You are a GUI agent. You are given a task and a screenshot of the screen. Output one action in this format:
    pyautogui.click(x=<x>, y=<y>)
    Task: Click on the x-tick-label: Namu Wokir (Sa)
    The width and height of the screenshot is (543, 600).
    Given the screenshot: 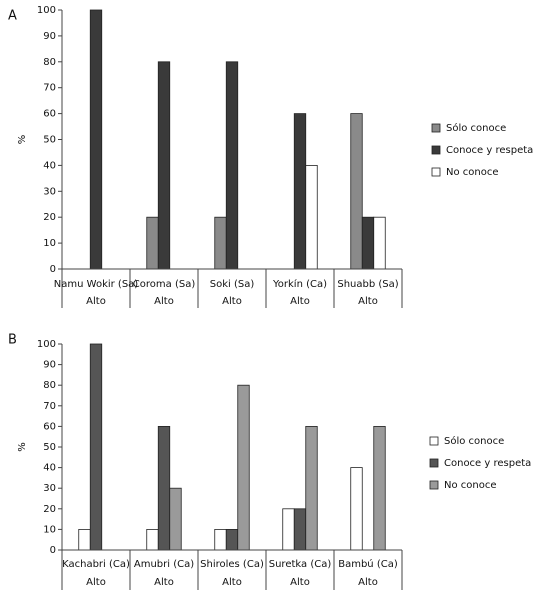 What is the action you would take?
    pyautogui.click(x=96, y=284)
    